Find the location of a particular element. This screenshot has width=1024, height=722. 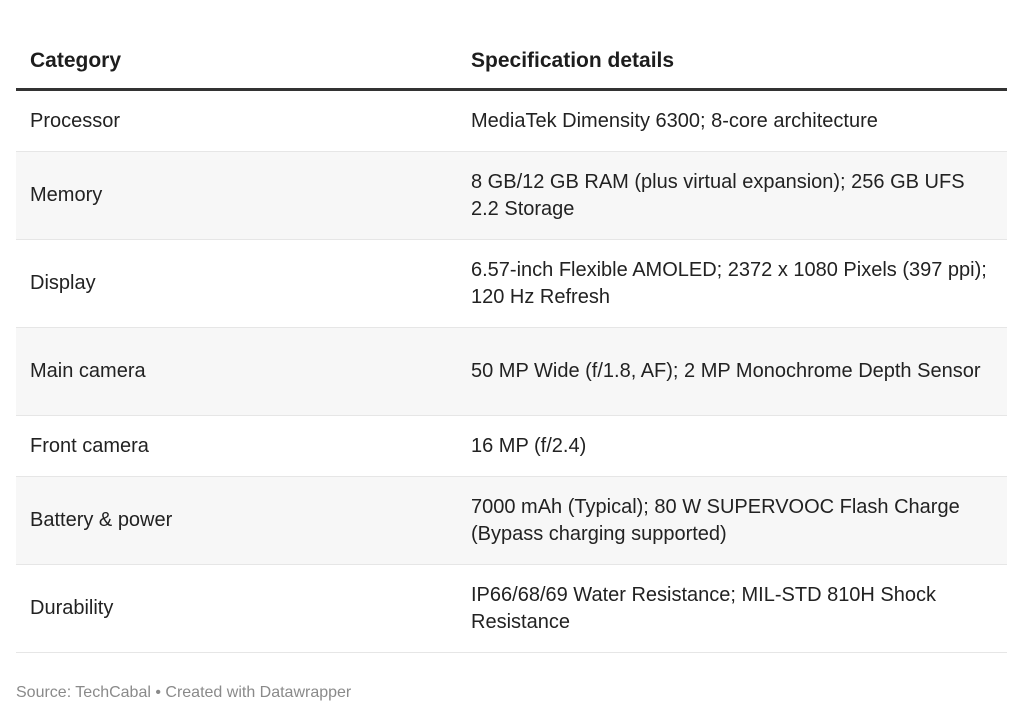

table-header-row: Category Specification details is located at coordinates (511, 63).